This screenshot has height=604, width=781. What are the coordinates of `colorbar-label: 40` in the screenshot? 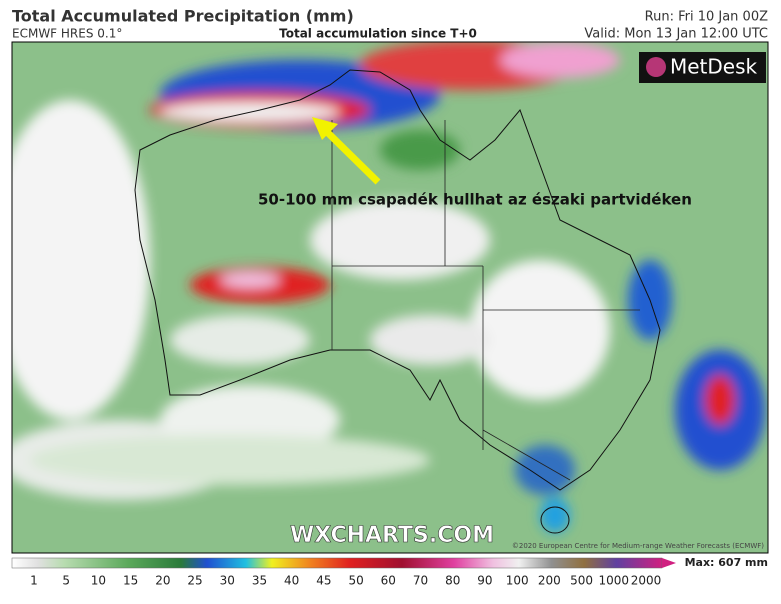 It's located at (291, 581).